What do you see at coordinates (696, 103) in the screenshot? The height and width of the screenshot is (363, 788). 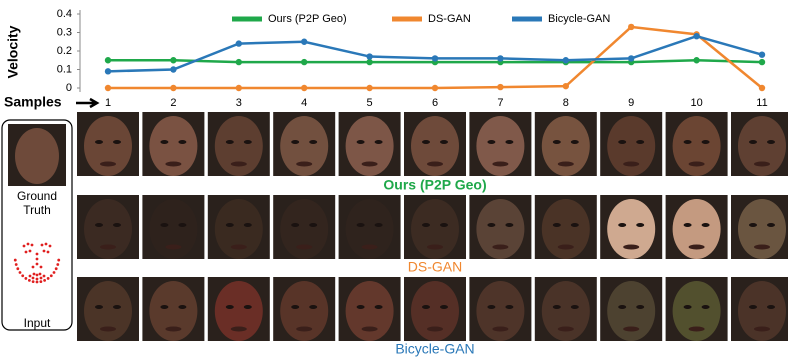 I see `x-tick-label: 10` at bounding box center [696, 103].